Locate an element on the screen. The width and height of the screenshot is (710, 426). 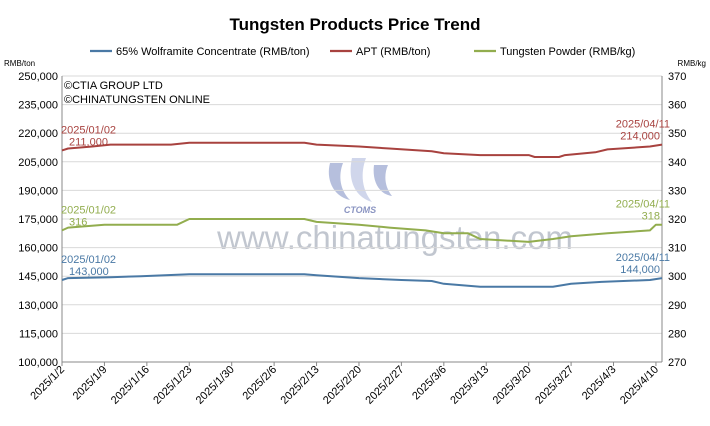
left-axis-unit: RMB/ton is located at coordinates (19, 63).